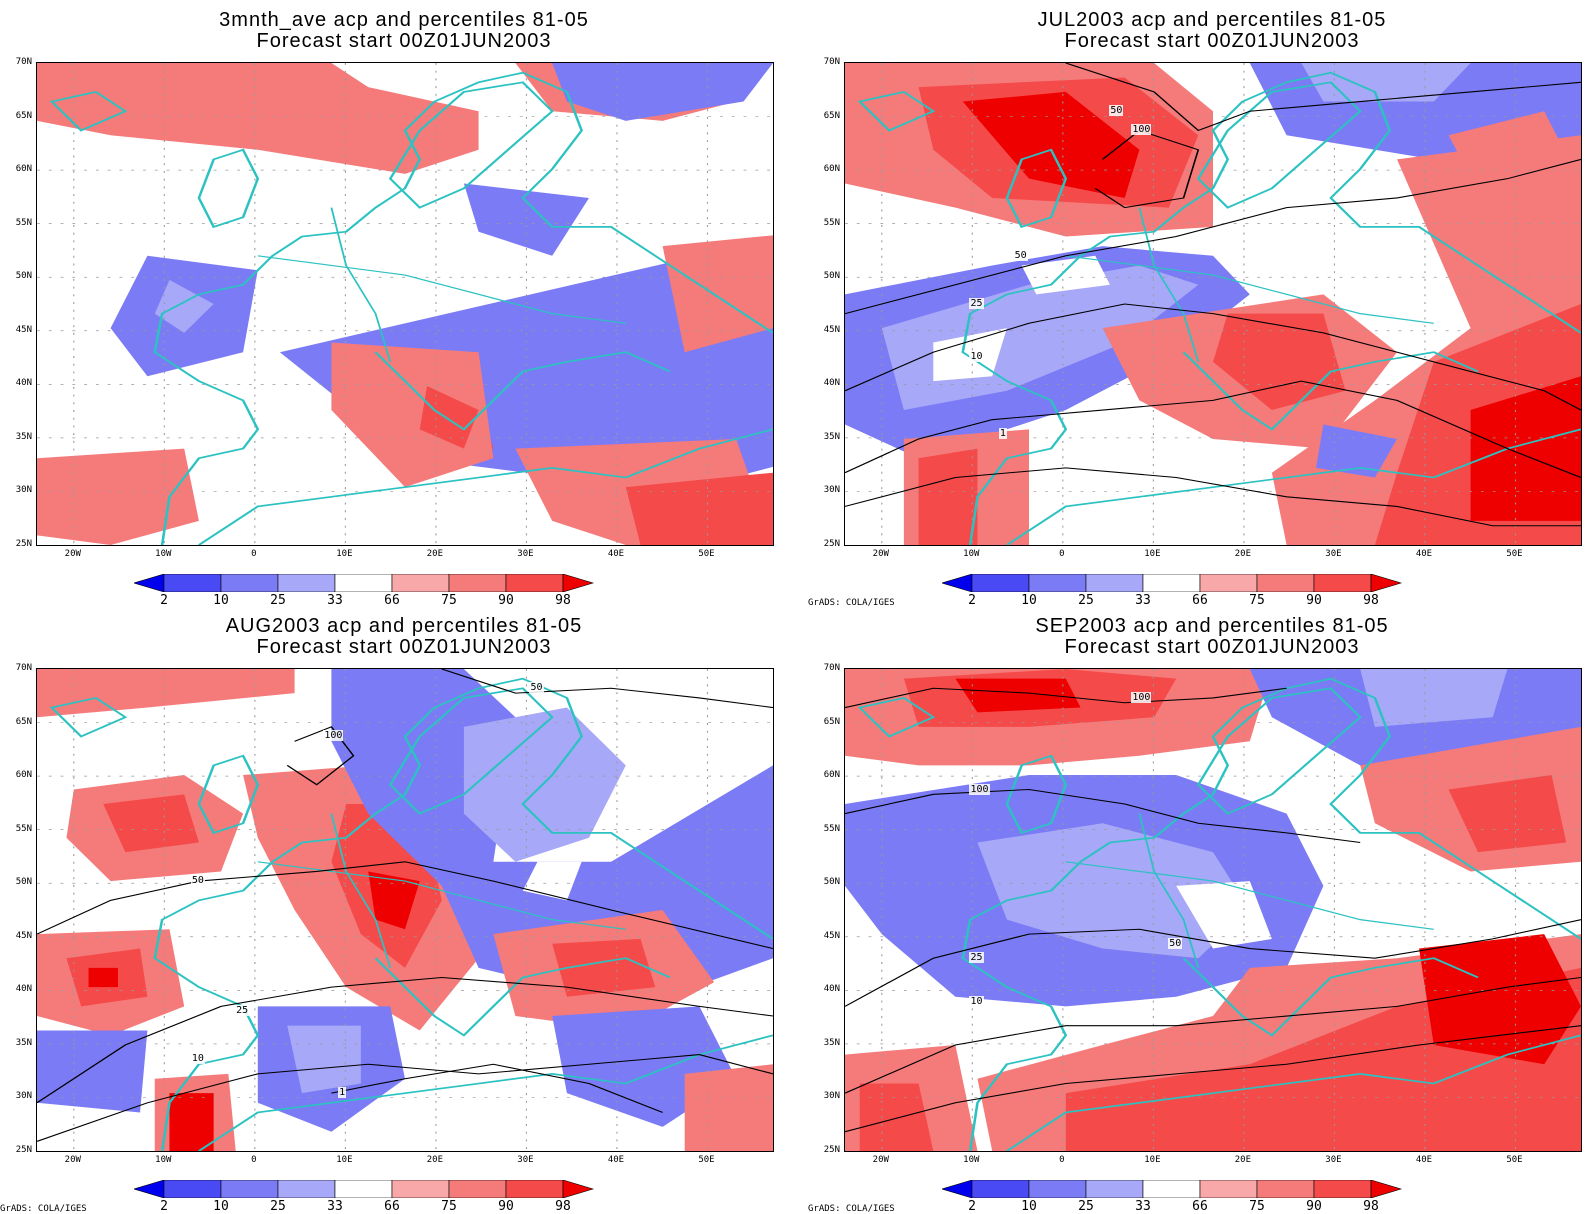 This screenshot has height=1214, width=1596. What do you see at coordinates (435, 554) in the screenshot?
I see `lon-label: 20E` at bounding box center [435, 554].